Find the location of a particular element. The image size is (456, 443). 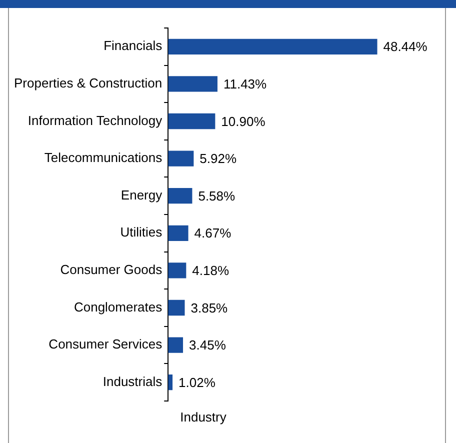

text: Industry is located at coordinates (203, 417).